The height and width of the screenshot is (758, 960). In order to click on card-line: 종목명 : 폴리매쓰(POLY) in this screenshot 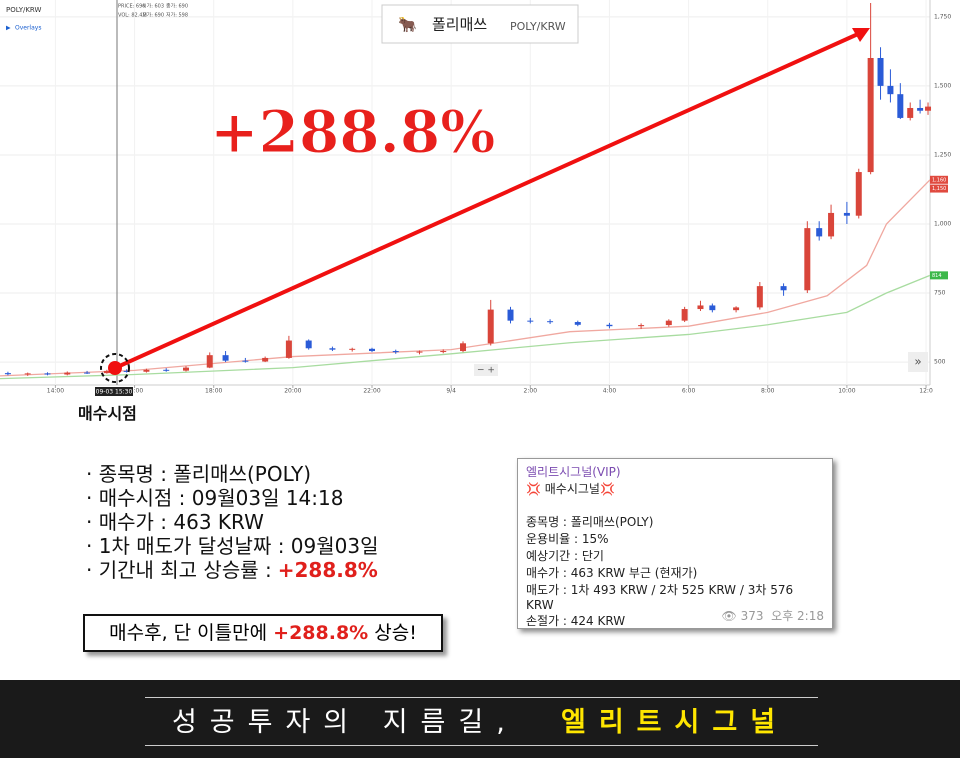, I will do `click(590, 522)`.